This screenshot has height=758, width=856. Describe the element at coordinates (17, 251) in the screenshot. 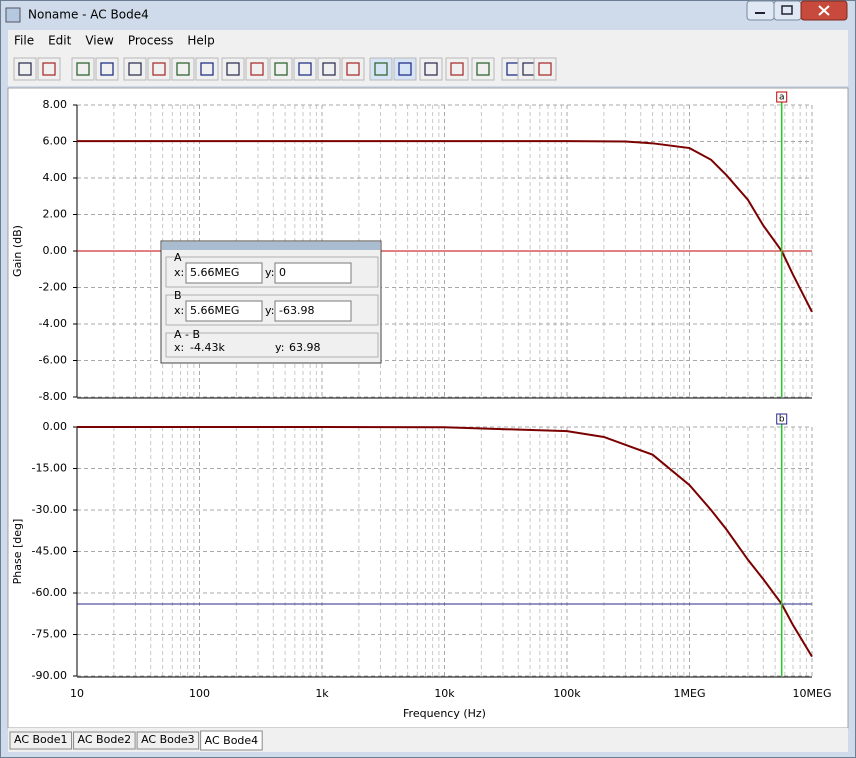

I see `y-axis-title: Gain (dB)` at that location.